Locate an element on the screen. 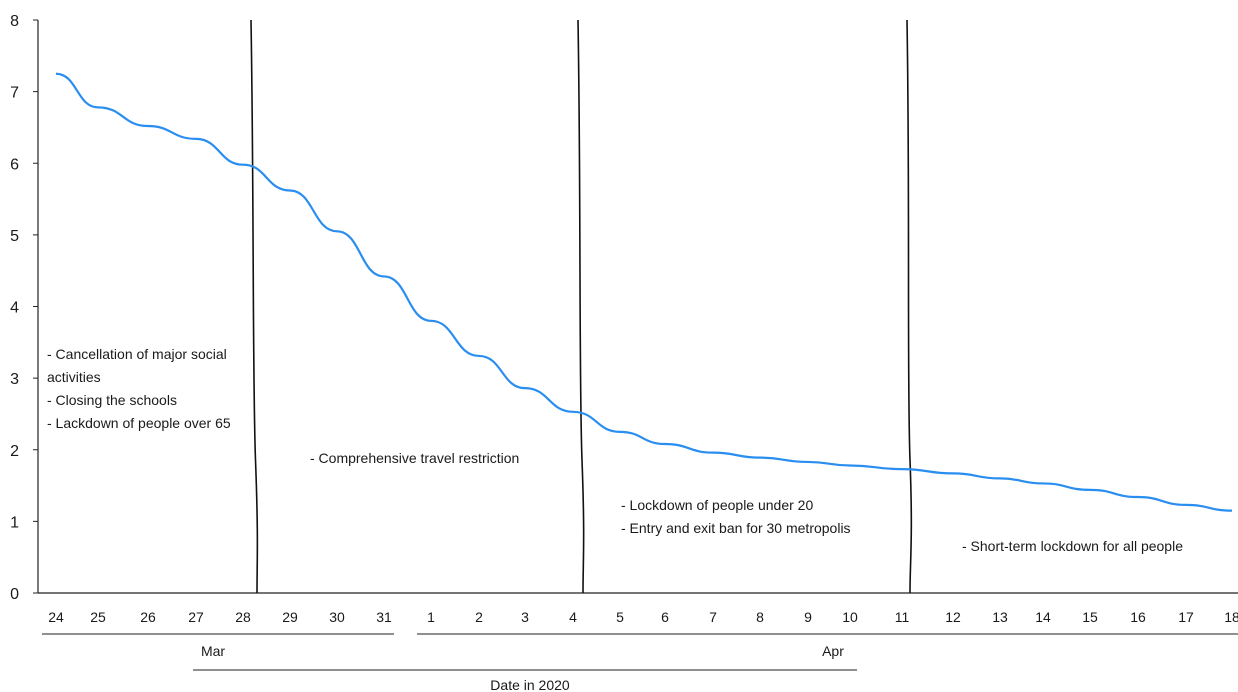 The height and width of the screenshot is (692, 1238). x-tick-label: 10 is located at coordinates (850, 617).